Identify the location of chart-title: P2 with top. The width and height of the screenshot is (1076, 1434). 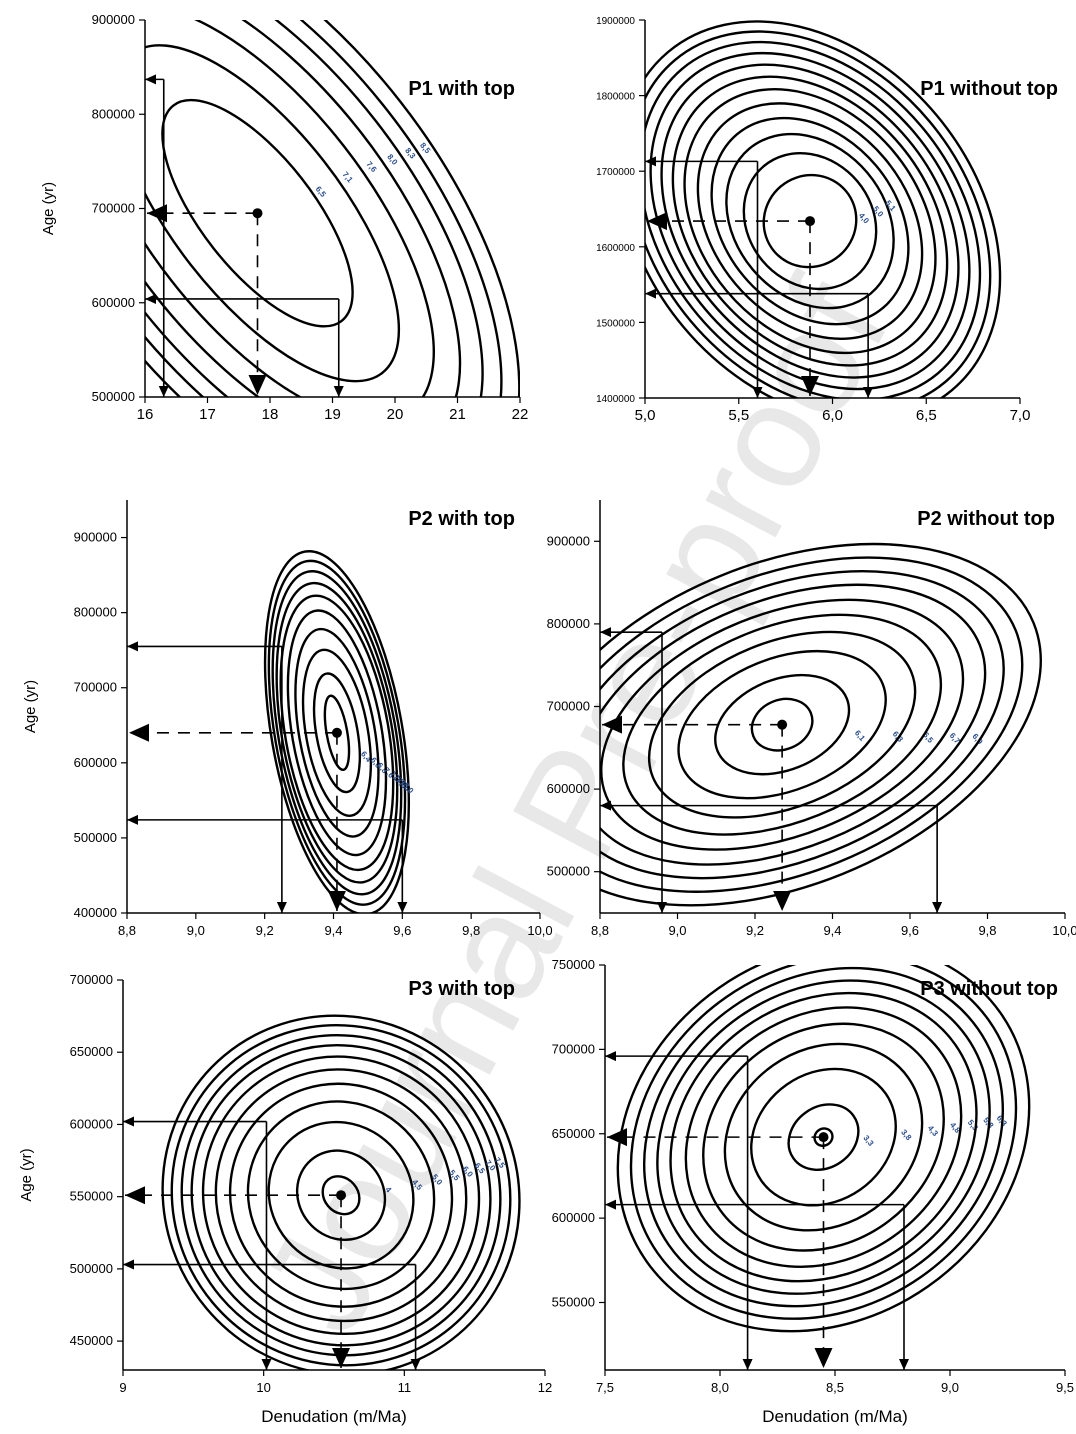
(461, 519).